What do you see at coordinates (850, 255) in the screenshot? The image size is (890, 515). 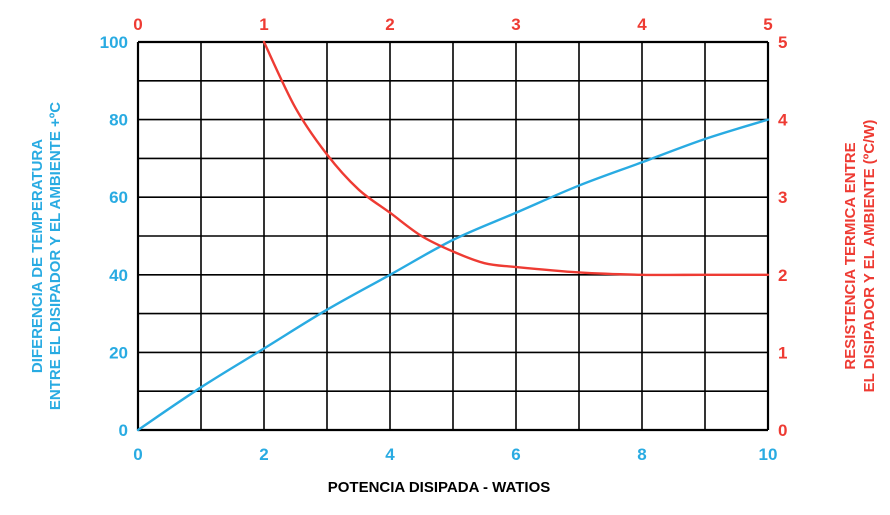 I see `y-right-title-line1: RESISTENCIA TERMICA ENTRE` at bounding box center [850, 255].